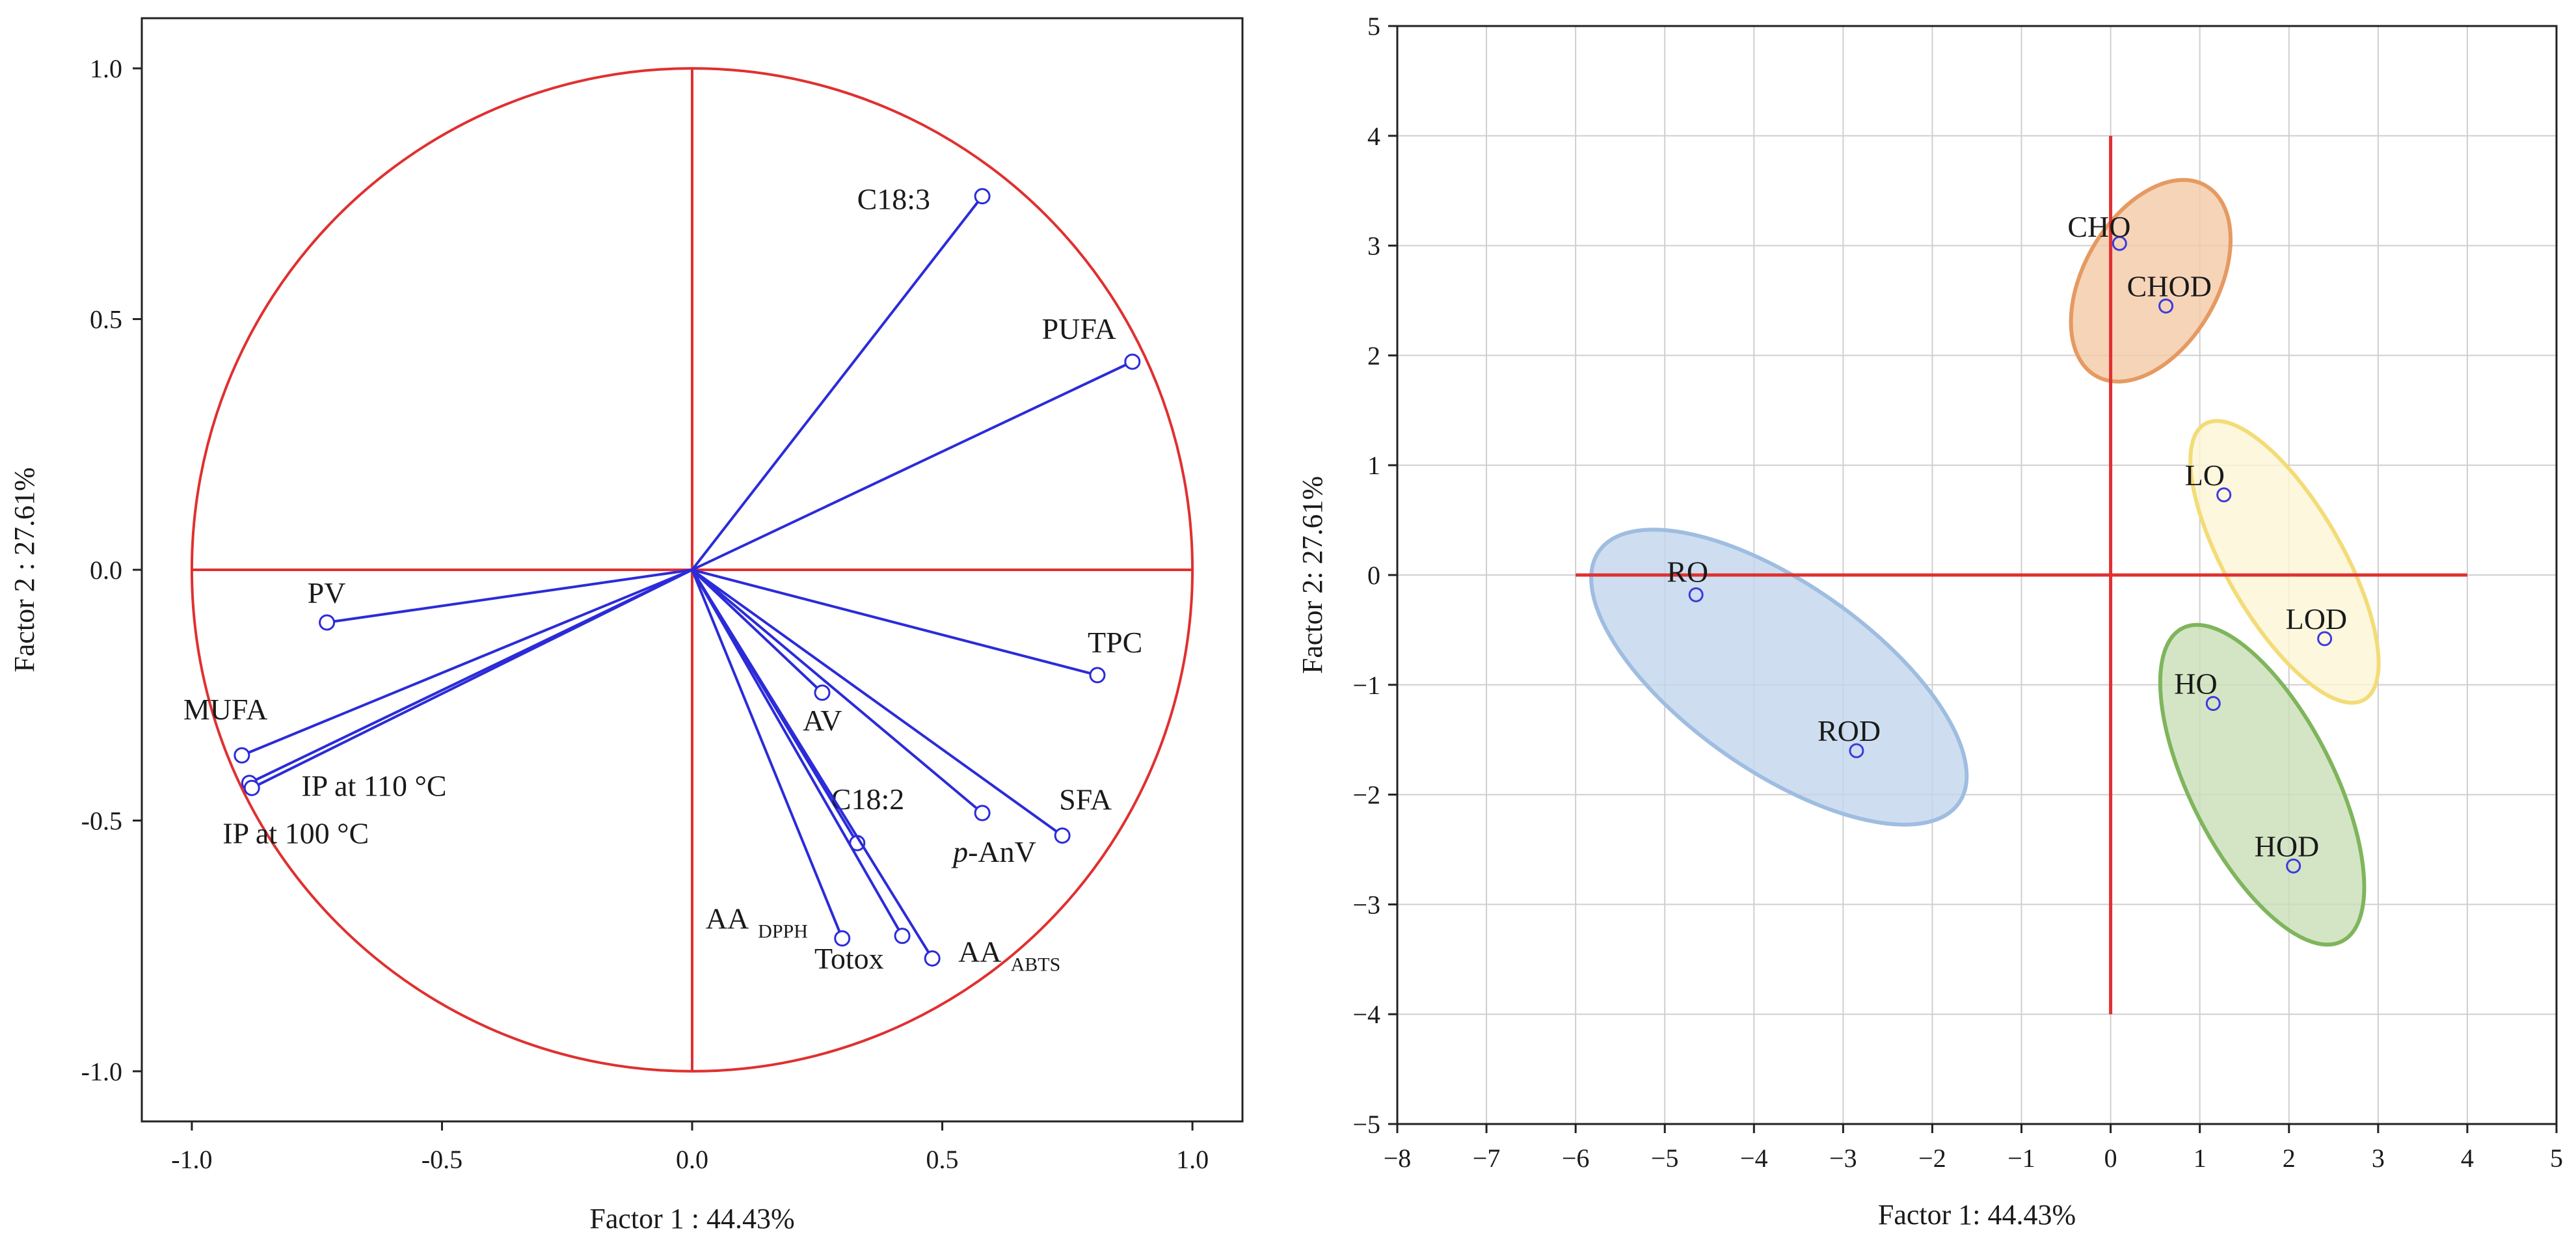  Describe the element at coordinates (1398, 1158) in the screenshot. I see `x-tick-label: −8` at that location.